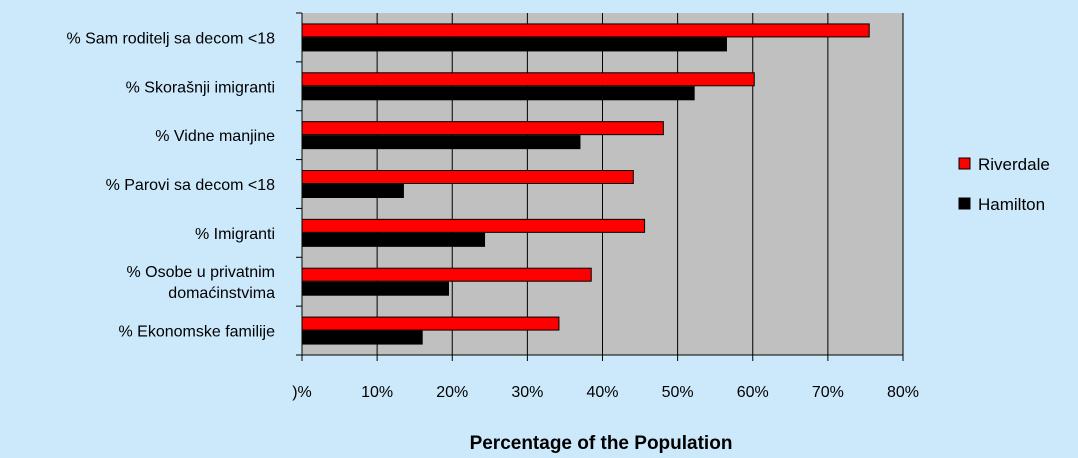 Image resolution: width=1078 pixels, height=458 pixels. What do you see at coordinates (753, 392) in the screenshot?
I see `x-tick-label: 60%` at bounding box center [753, 392].